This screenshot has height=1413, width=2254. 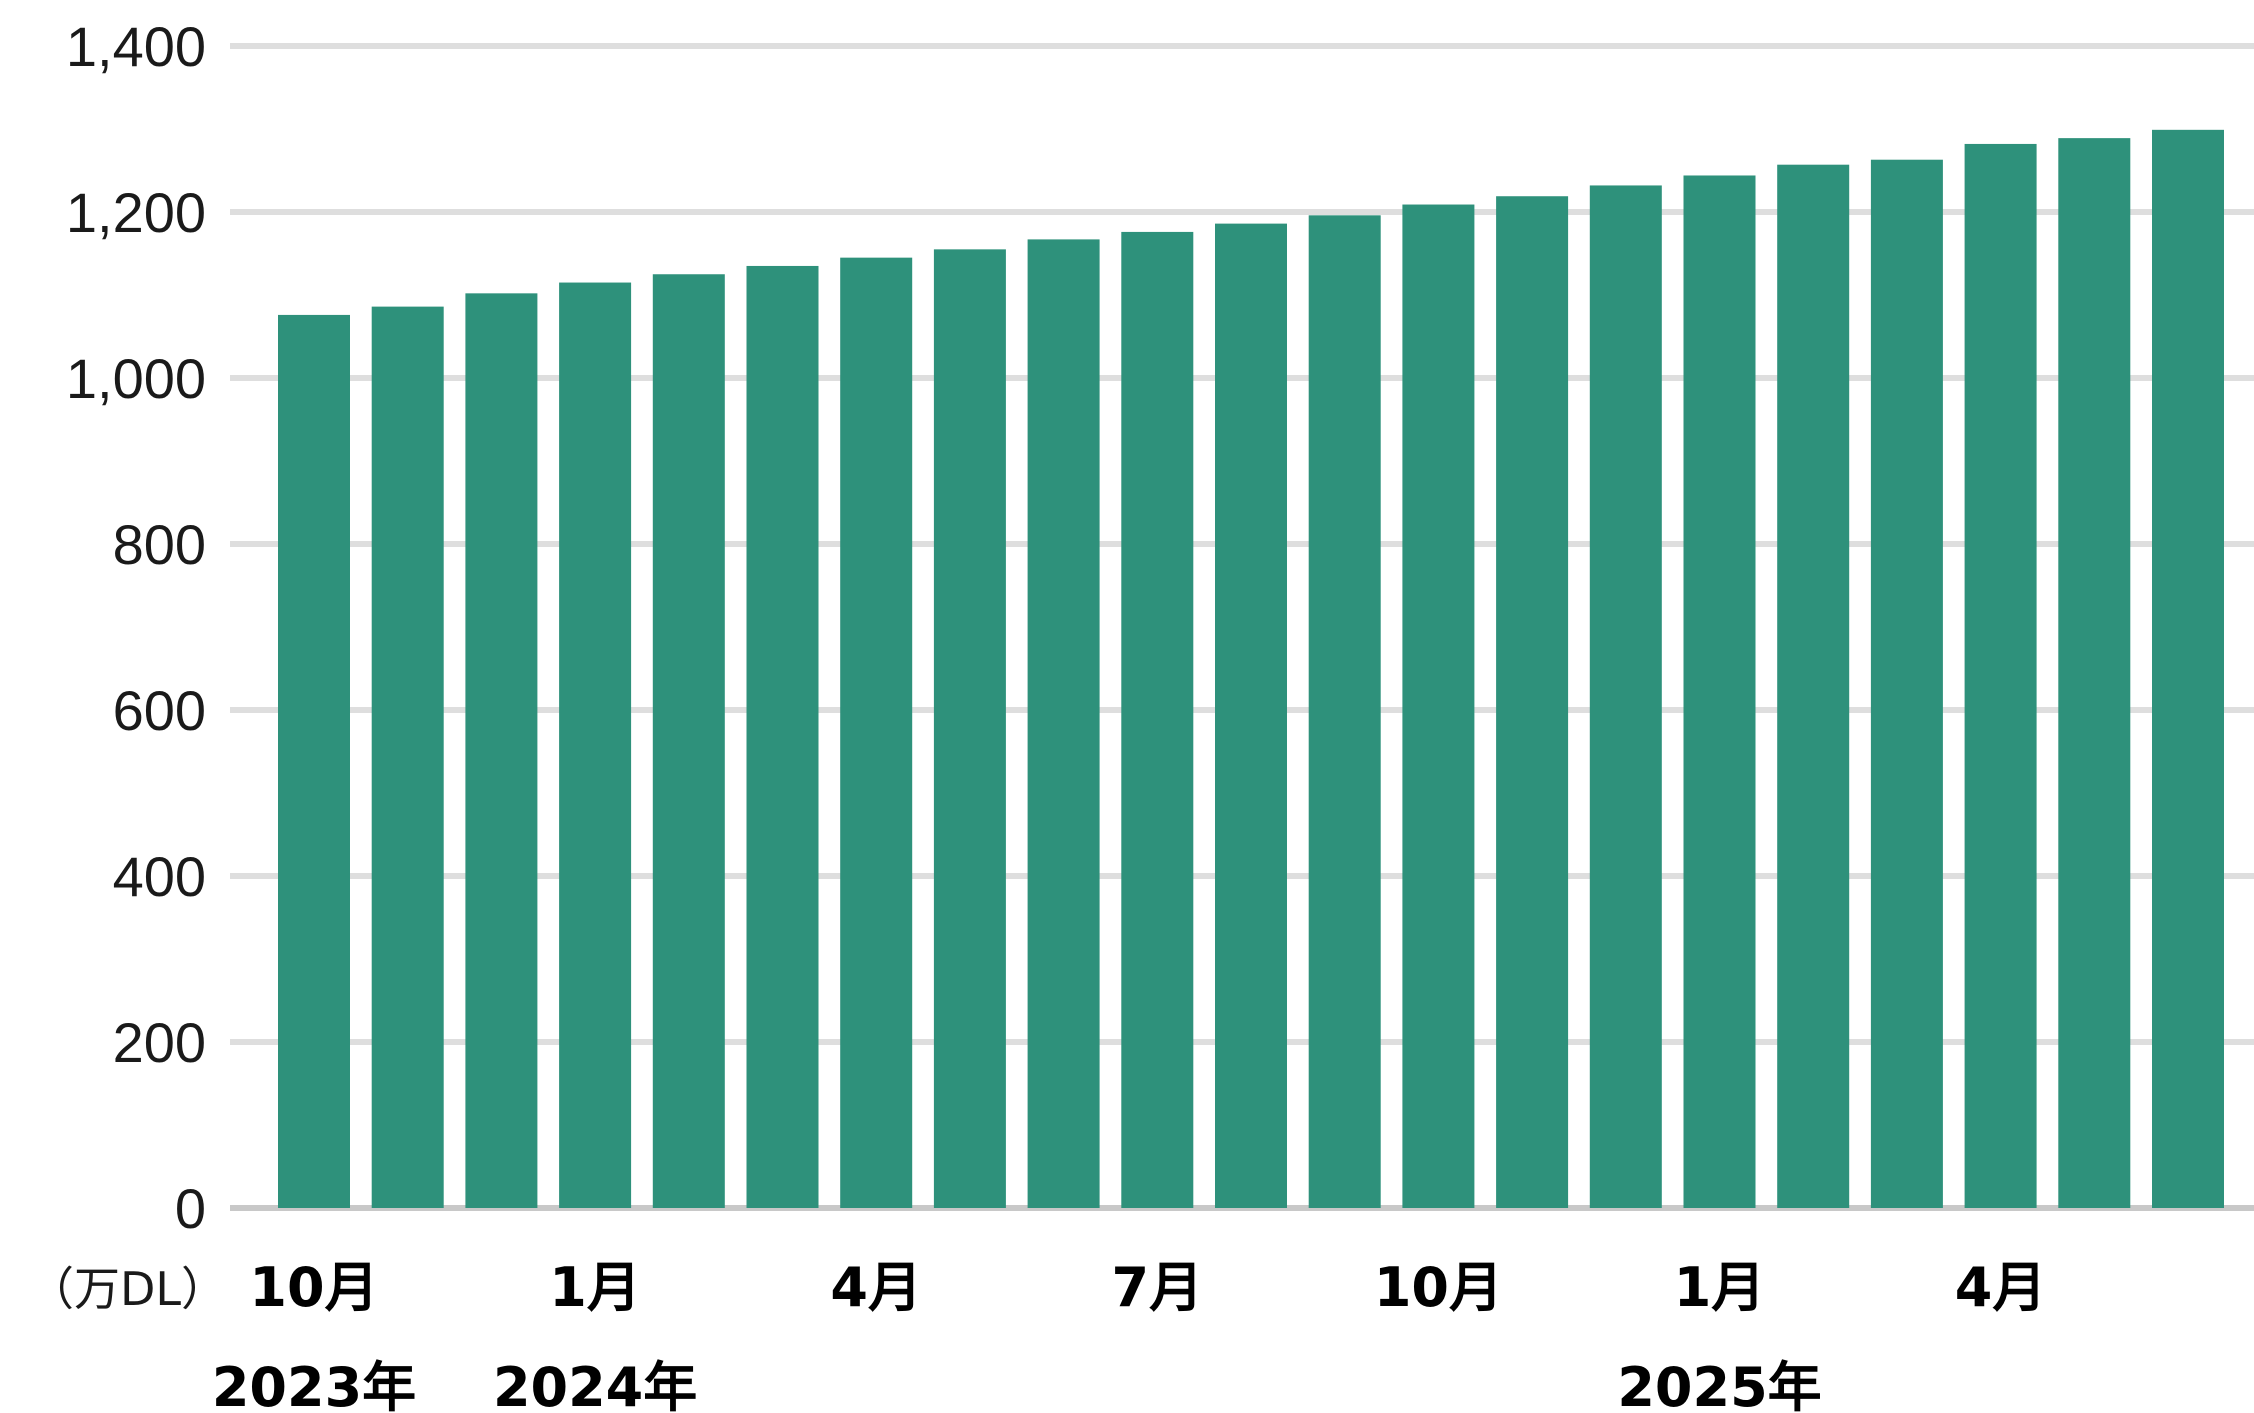 I want to click on y-tick-label: 400, so click(x=159, y=876).